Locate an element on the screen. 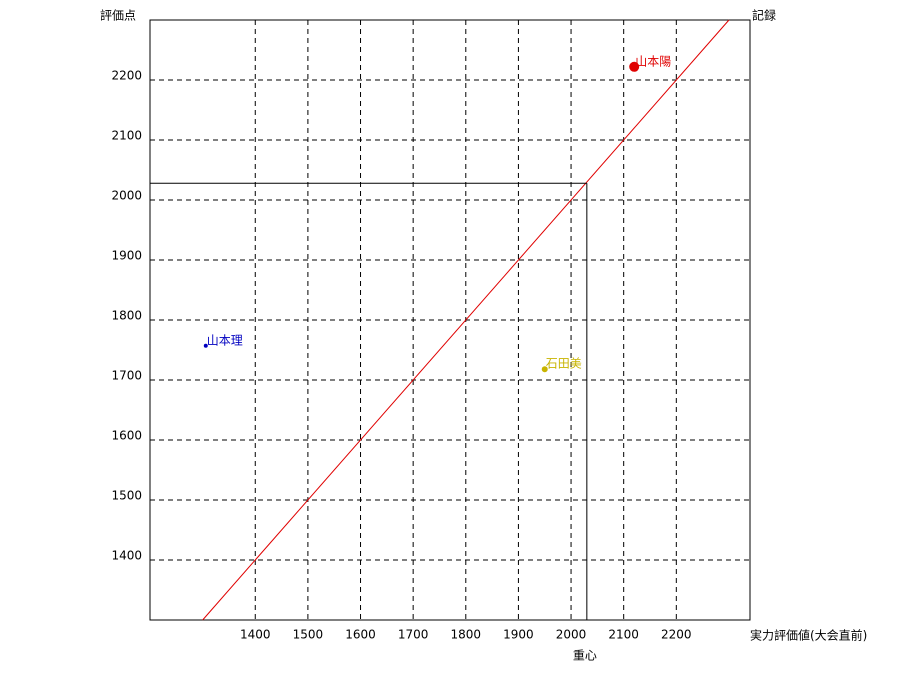 This screenshot has width=900, height=700. diagonal-label: 記録 is located at coordinates (764, 15).